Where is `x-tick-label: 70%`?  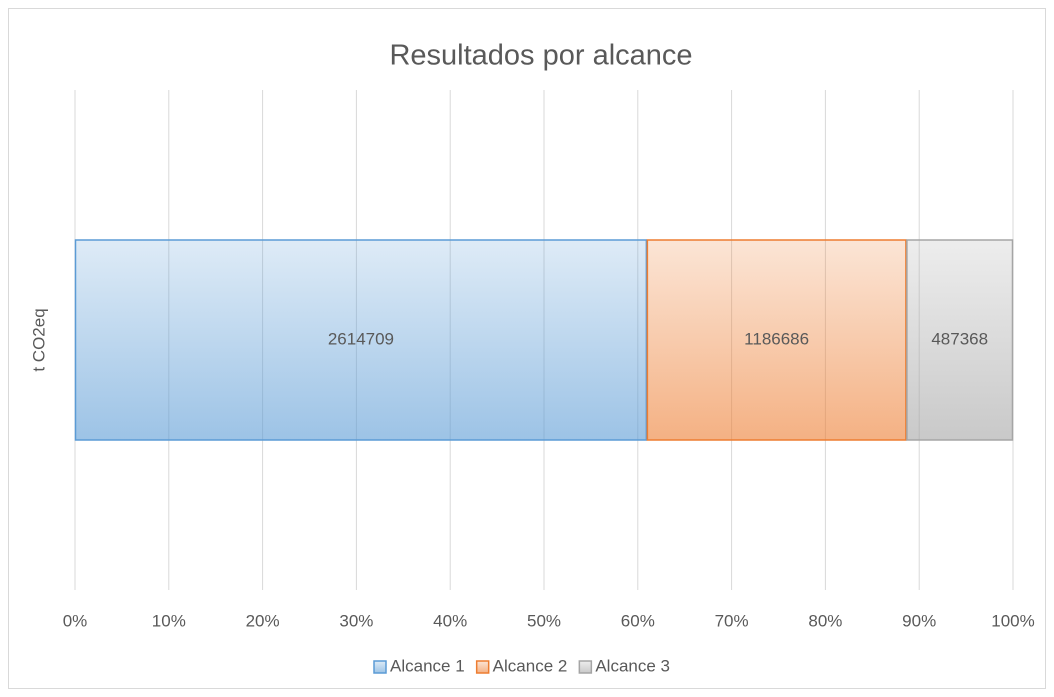 x-tick-label: 70% is located at coordinates (732, 620).